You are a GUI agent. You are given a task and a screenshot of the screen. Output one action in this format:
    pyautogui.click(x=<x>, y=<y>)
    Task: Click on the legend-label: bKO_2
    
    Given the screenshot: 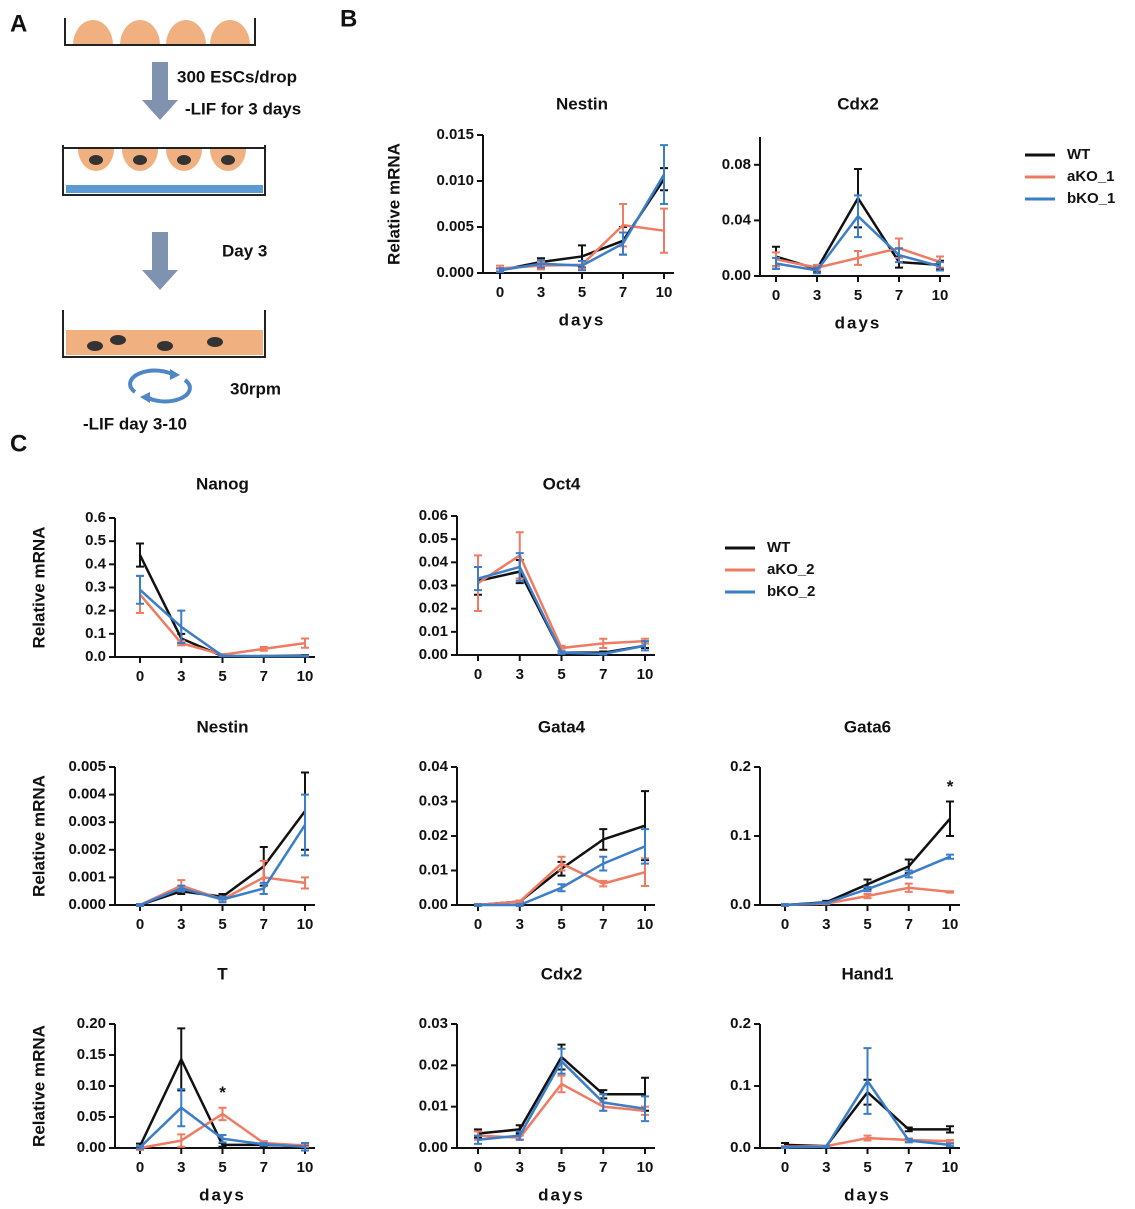 What is the action you would take?
    pyautogui.click(x=791, y=591)
    